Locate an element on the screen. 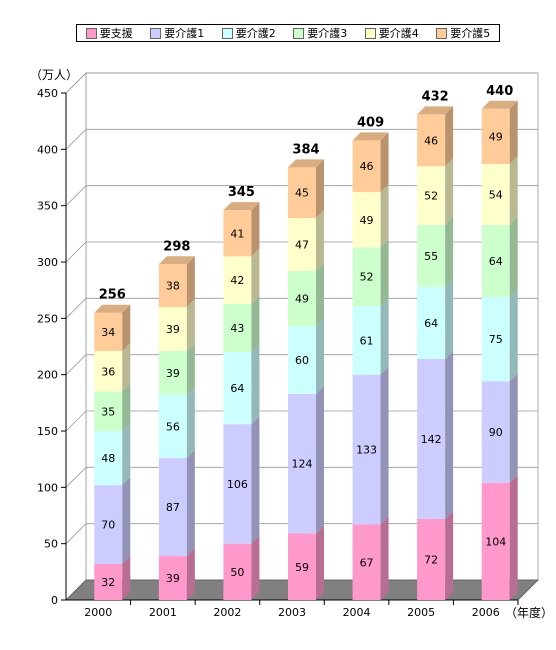 The image size is (556, 650). total-label: 440 is located at coordinates (499, 91).